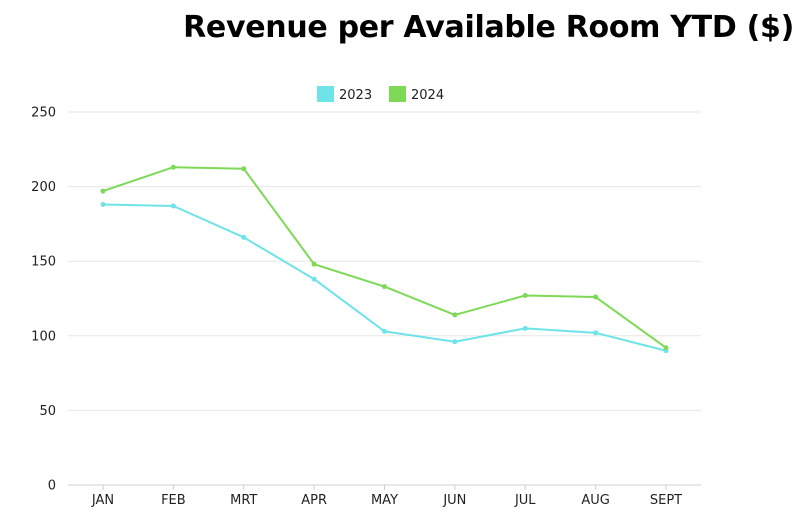 This screenshot has width=798, height=518. What do you see at coordinates (43, 187) in the screenshot?
I see `y-tick-label: 200` at bounding box center [43, 187].